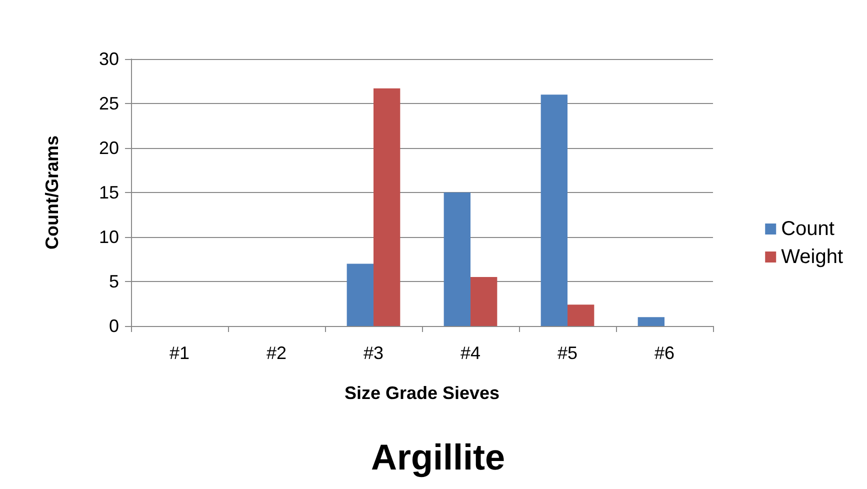 This screenshot has width=867, height=489. Describe the element at coordinates (108, 148) in the screenshot. I see `y-tick-label: 20` at that location.